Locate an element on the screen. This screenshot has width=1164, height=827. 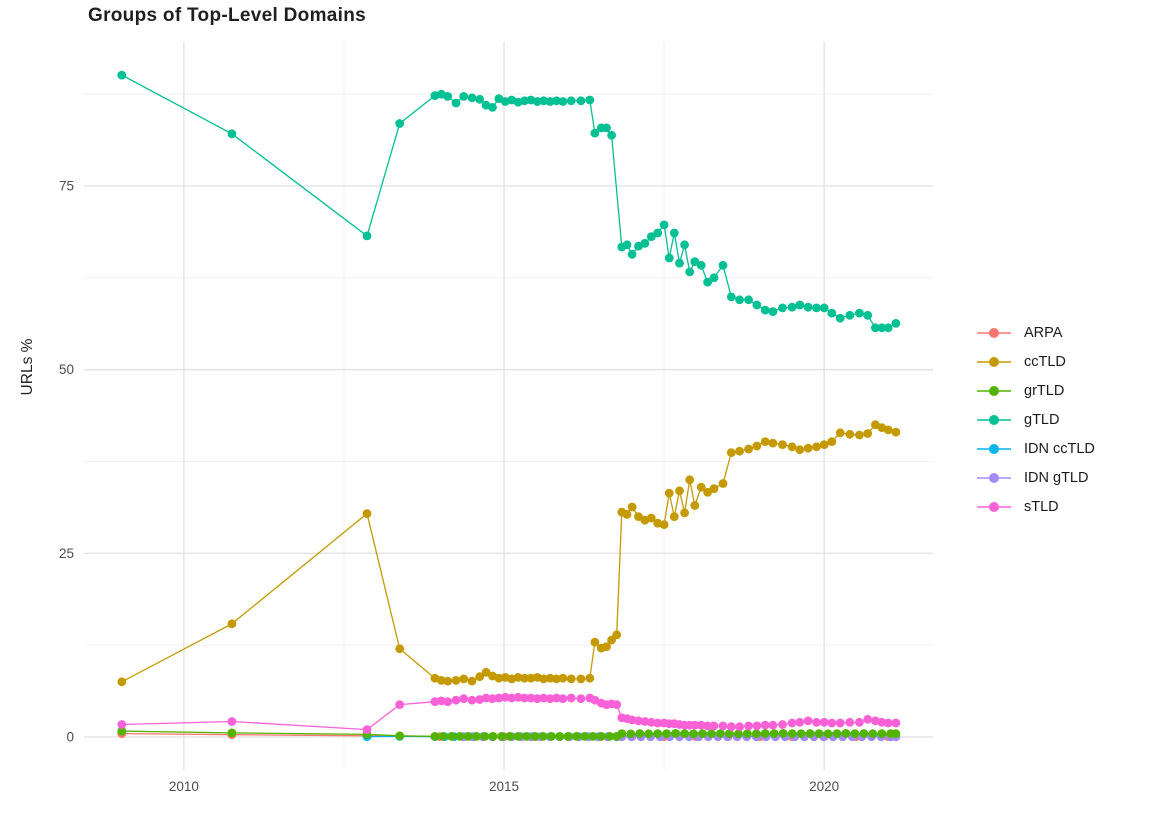
chart-title: Groups of Top-Level Domains is located at coordinates (227, 15).